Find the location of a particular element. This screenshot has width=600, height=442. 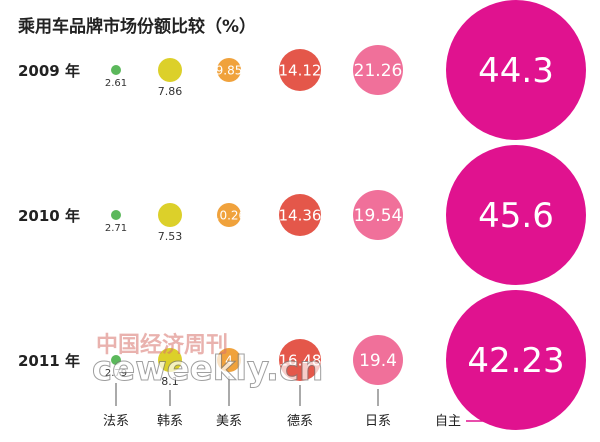

category-label-日系: 日系 is located at coordinates (378, 421).